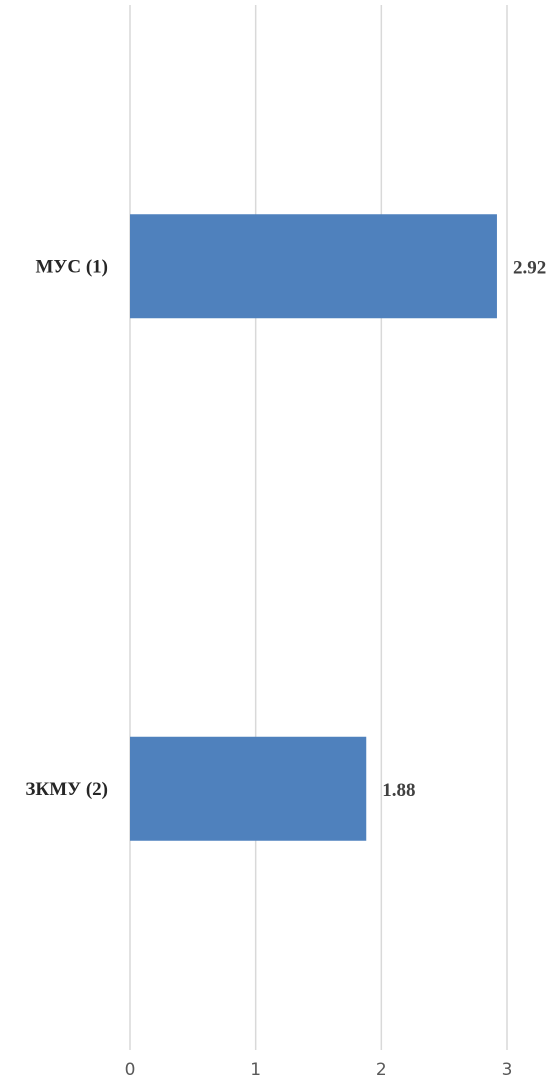 This screenshot has height=1081, width=557. What do you see at coordinates (529, 267) in the screenshot?
I see `data-label-muc: 2.92` at bounding box center [529, 267].